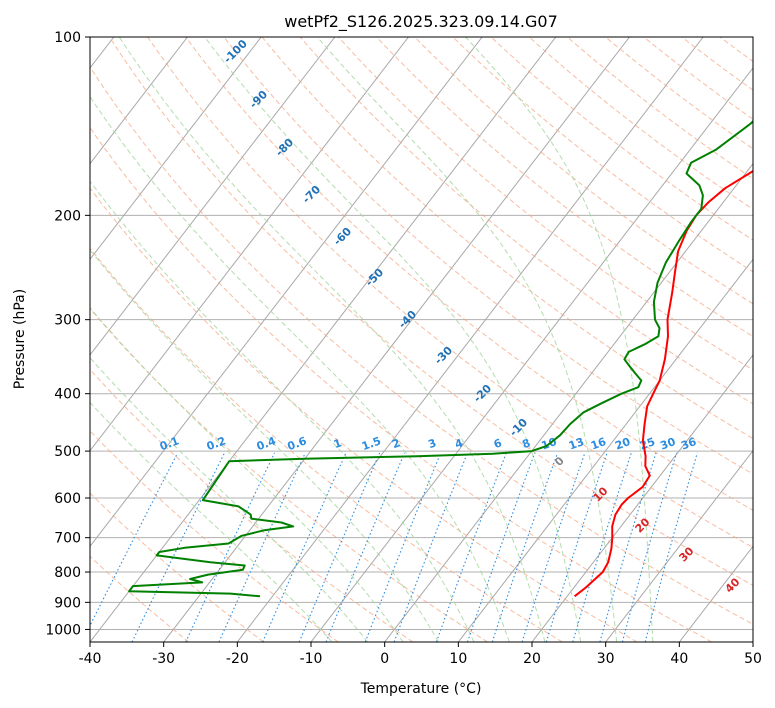  I want to click on mixing-ratio-label: 30, so click(668, 444).